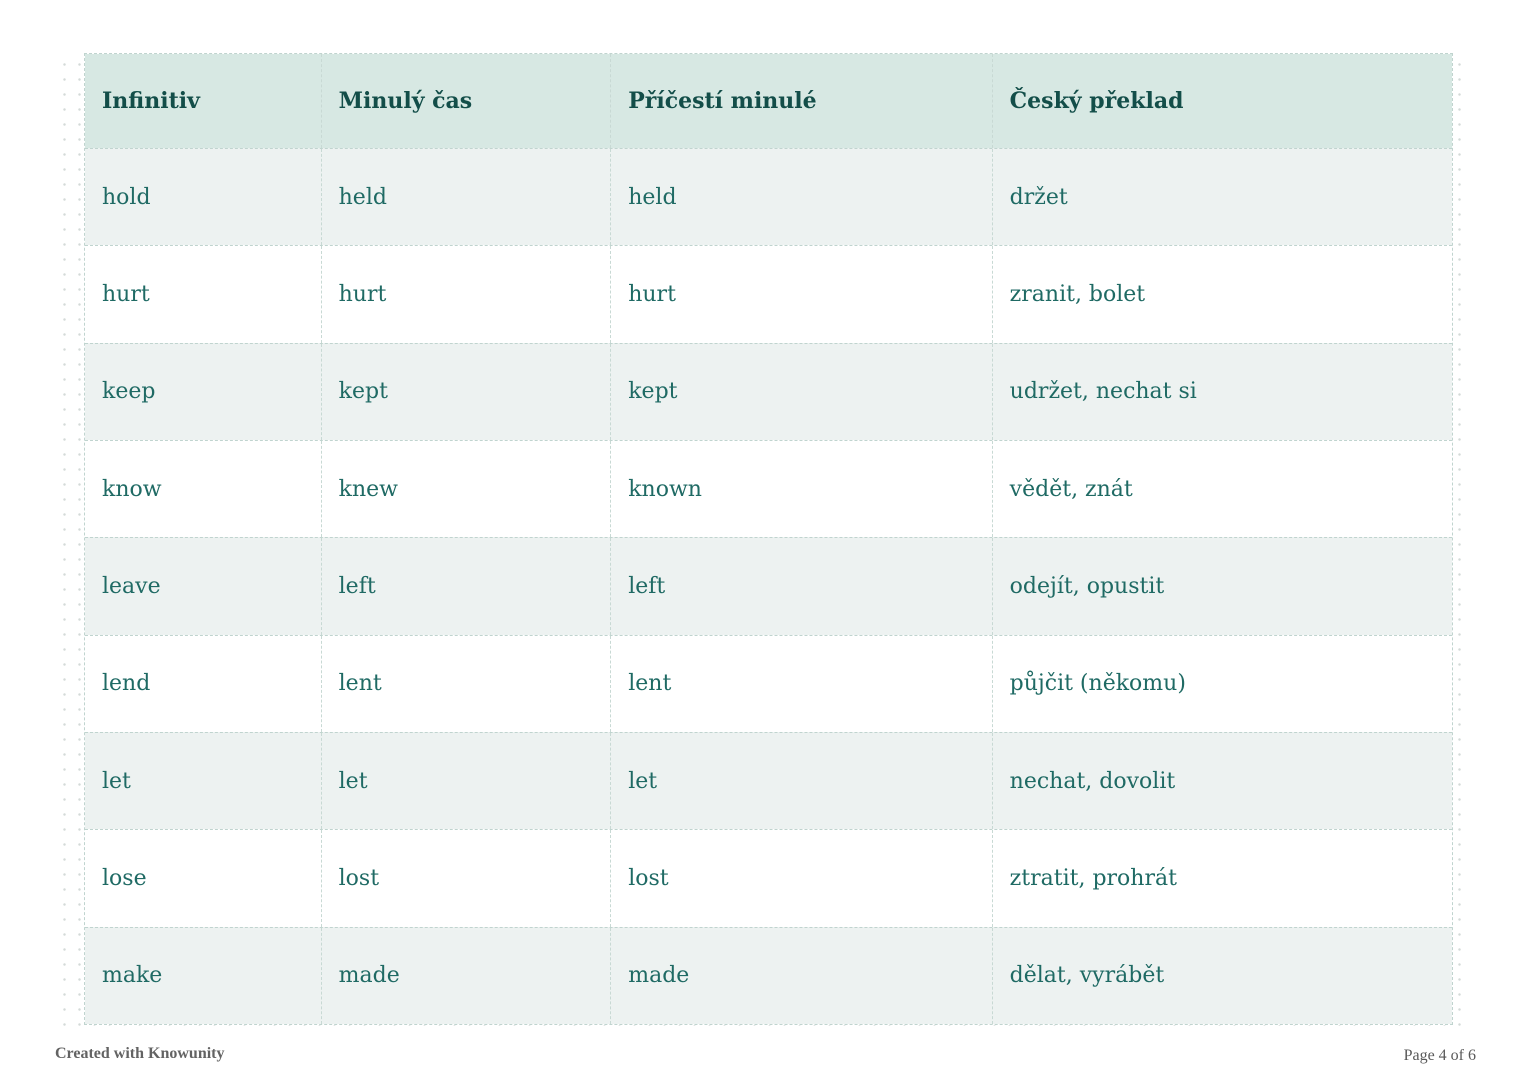 This screenshot has height=1080, width=1527. I want to click on table-cell: leave, so click(131, 586).